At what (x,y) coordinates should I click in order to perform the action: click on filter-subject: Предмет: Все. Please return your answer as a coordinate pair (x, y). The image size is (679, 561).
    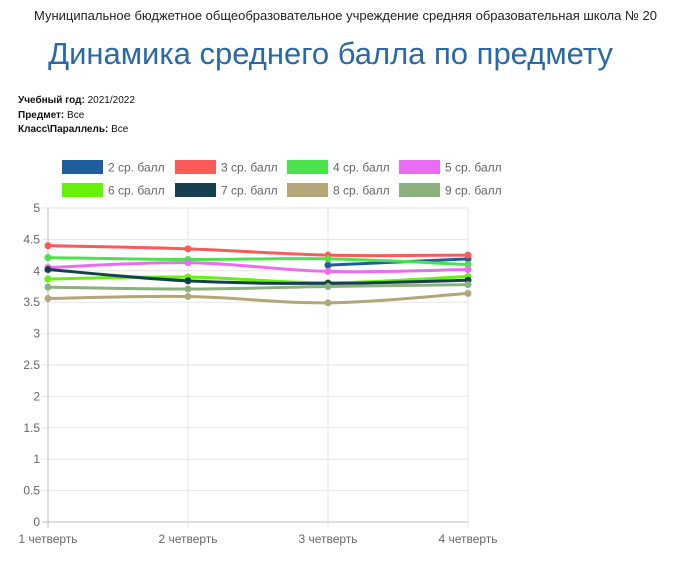
    Looking at the image, I should click on (76, 116).